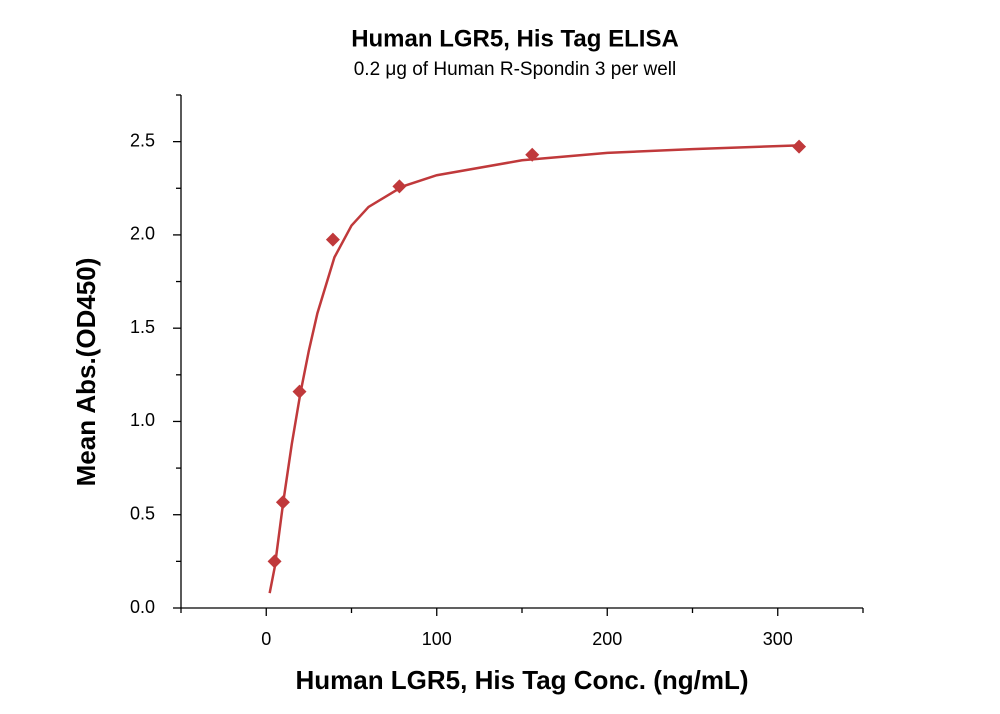 Image resolution: width=1000 pixels, height=714 pixels. Describe the element at coordinates (607, 639) in the screenshot. I see `x-tick-label: 200` at that location.